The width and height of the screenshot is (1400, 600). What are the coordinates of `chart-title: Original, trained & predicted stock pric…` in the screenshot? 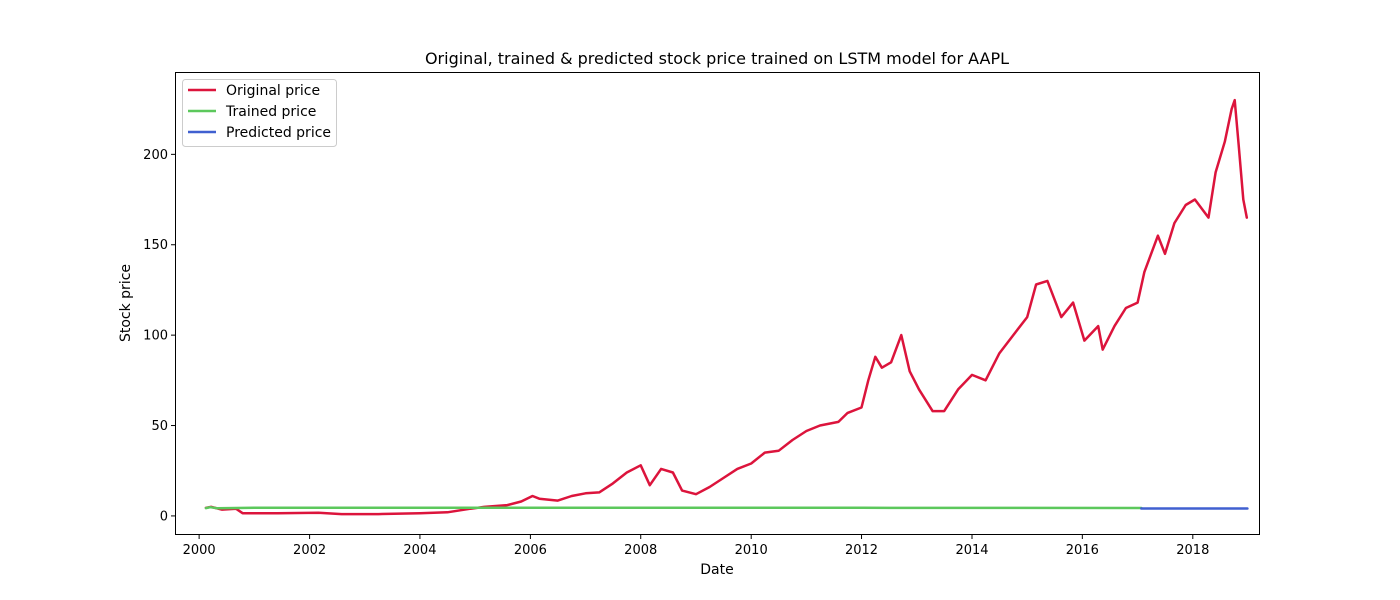 It's located at (717, 58).